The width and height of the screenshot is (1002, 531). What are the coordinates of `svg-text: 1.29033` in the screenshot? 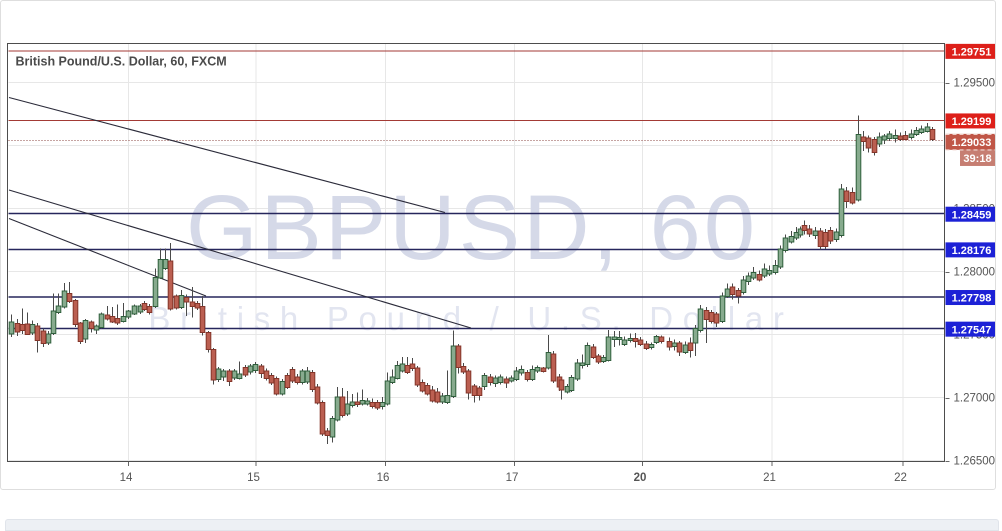 It's located at (972, 143).